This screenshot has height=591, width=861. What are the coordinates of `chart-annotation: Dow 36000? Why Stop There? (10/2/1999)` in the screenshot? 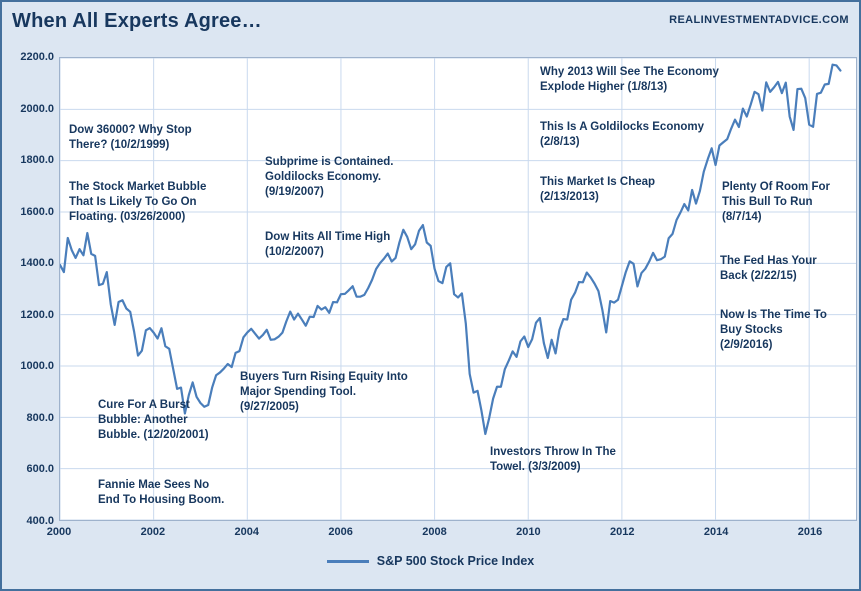 It's located at (130, 138).